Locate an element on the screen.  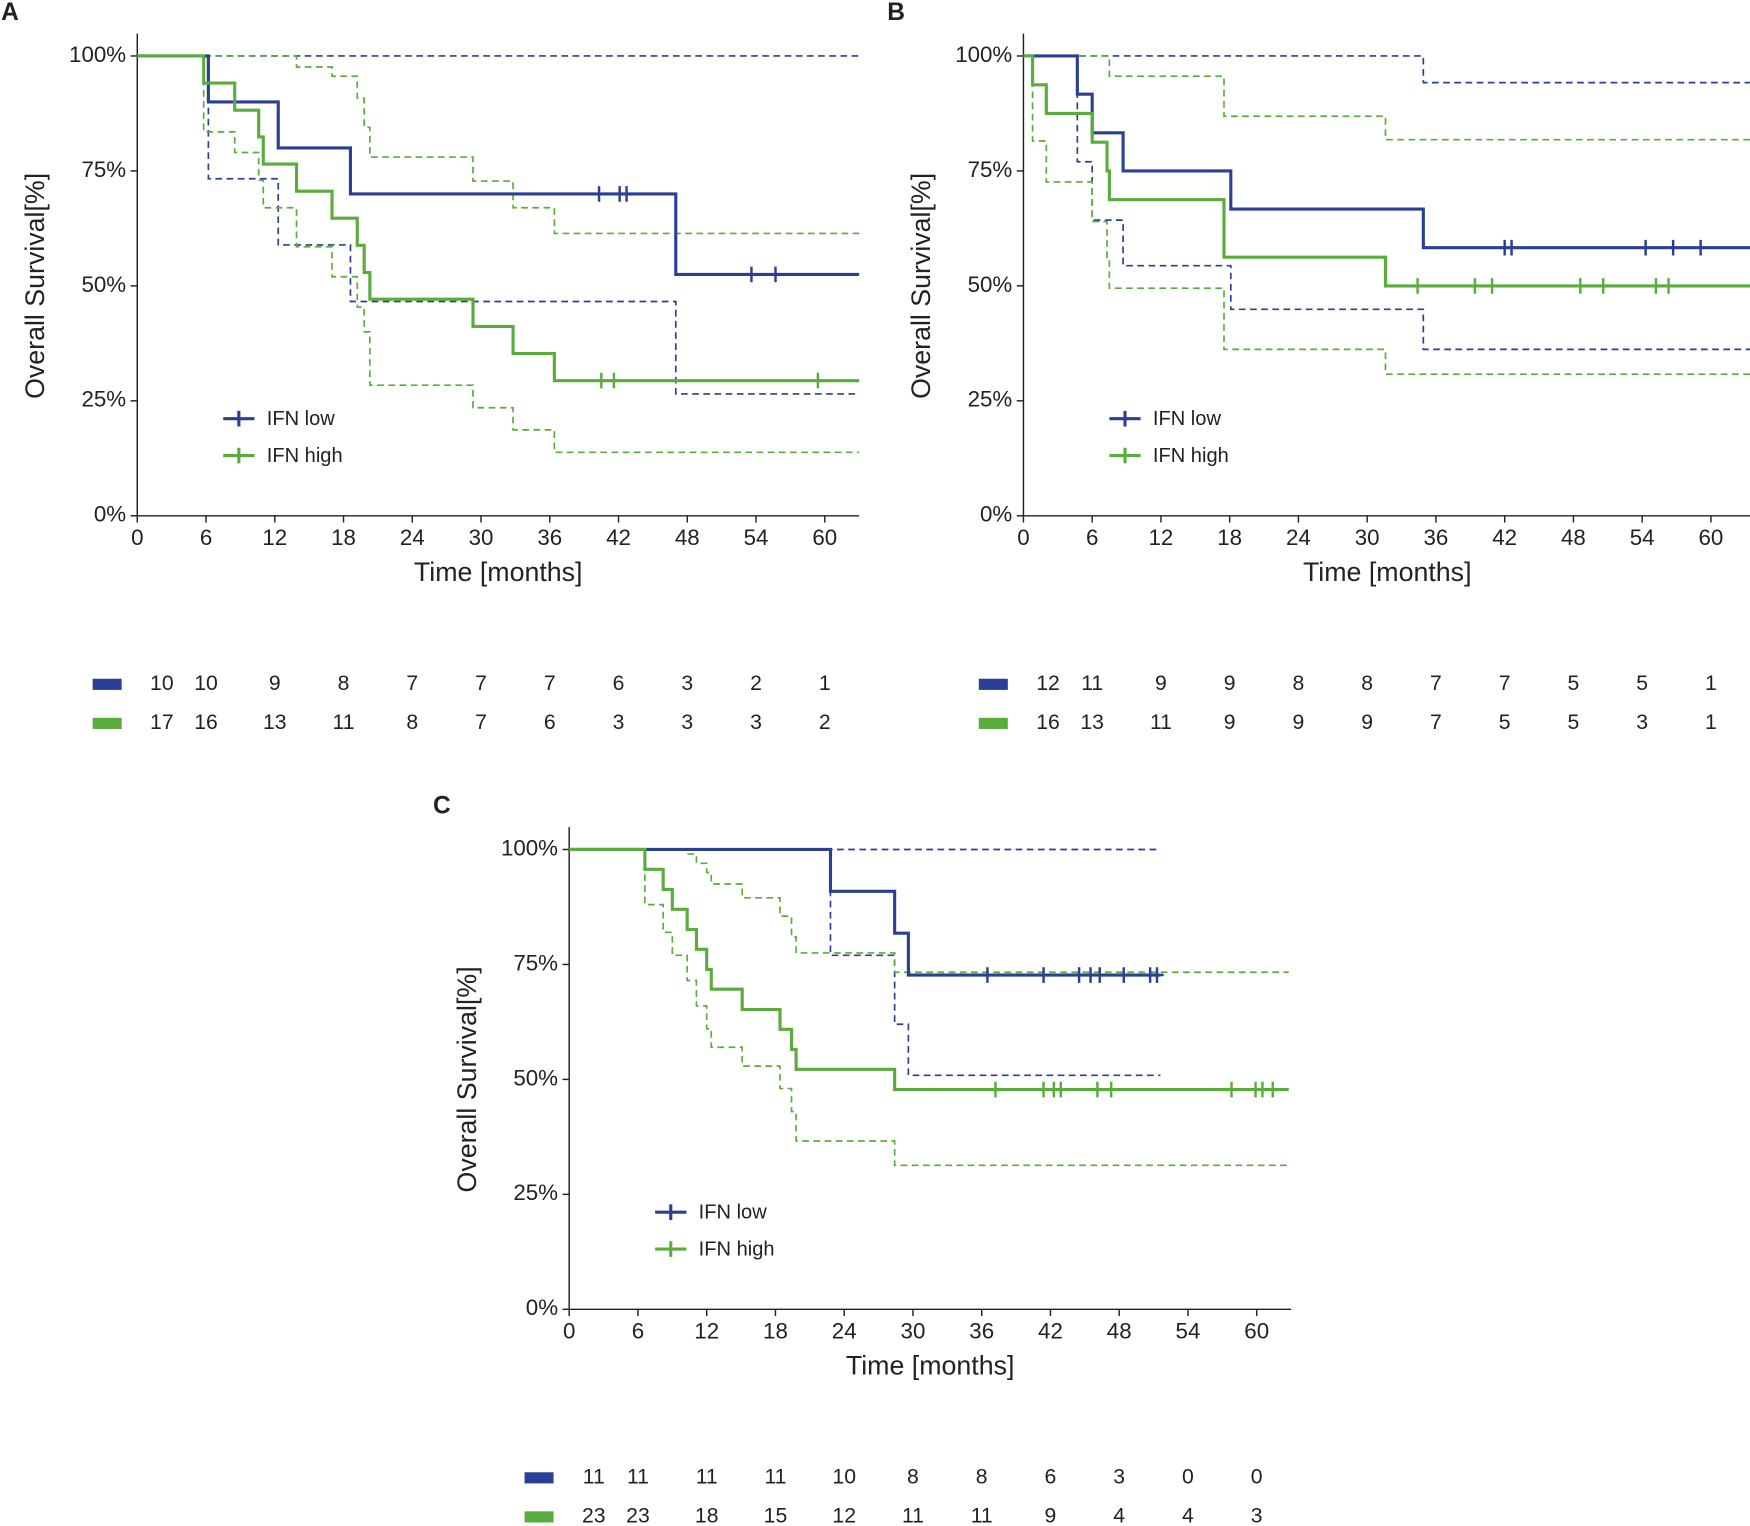
panel-label: B is located at coordinates (896, 13).